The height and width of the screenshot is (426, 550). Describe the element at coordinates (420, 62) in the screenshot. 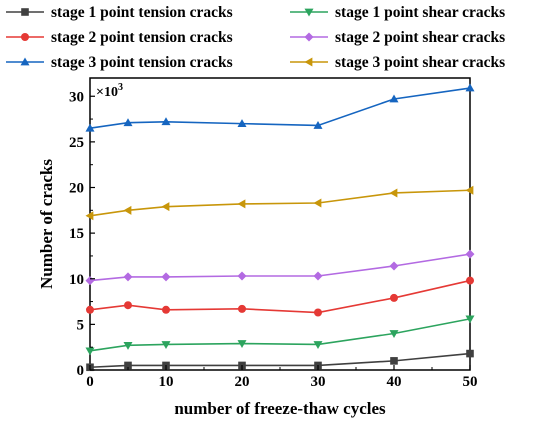

I see `legend-label: stage 3 point shear cracks` at that location.